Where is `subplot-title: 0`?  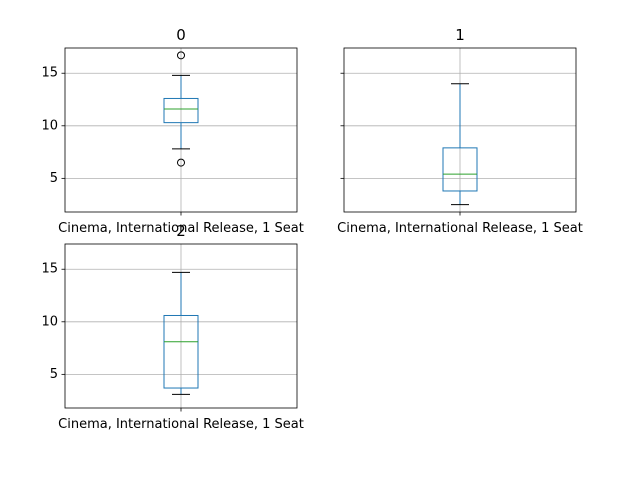
subplot-title: 0 is located at coordinates (181, 35).